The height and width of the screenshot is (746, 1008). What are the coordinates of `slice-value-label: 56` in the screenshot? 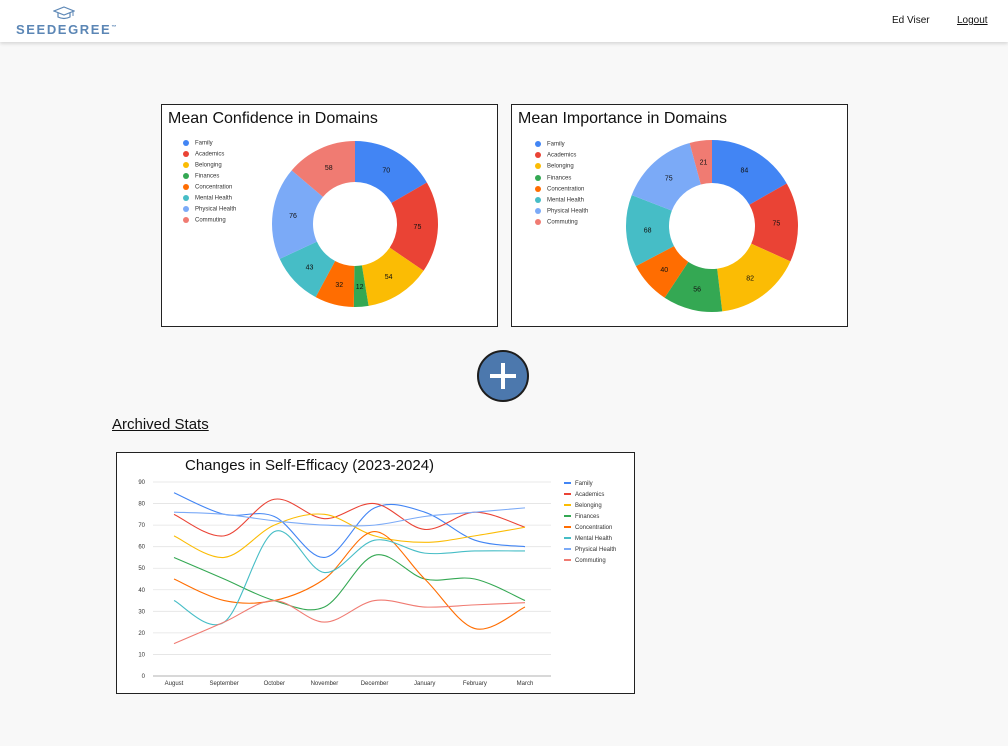 It's located at (697, 289).